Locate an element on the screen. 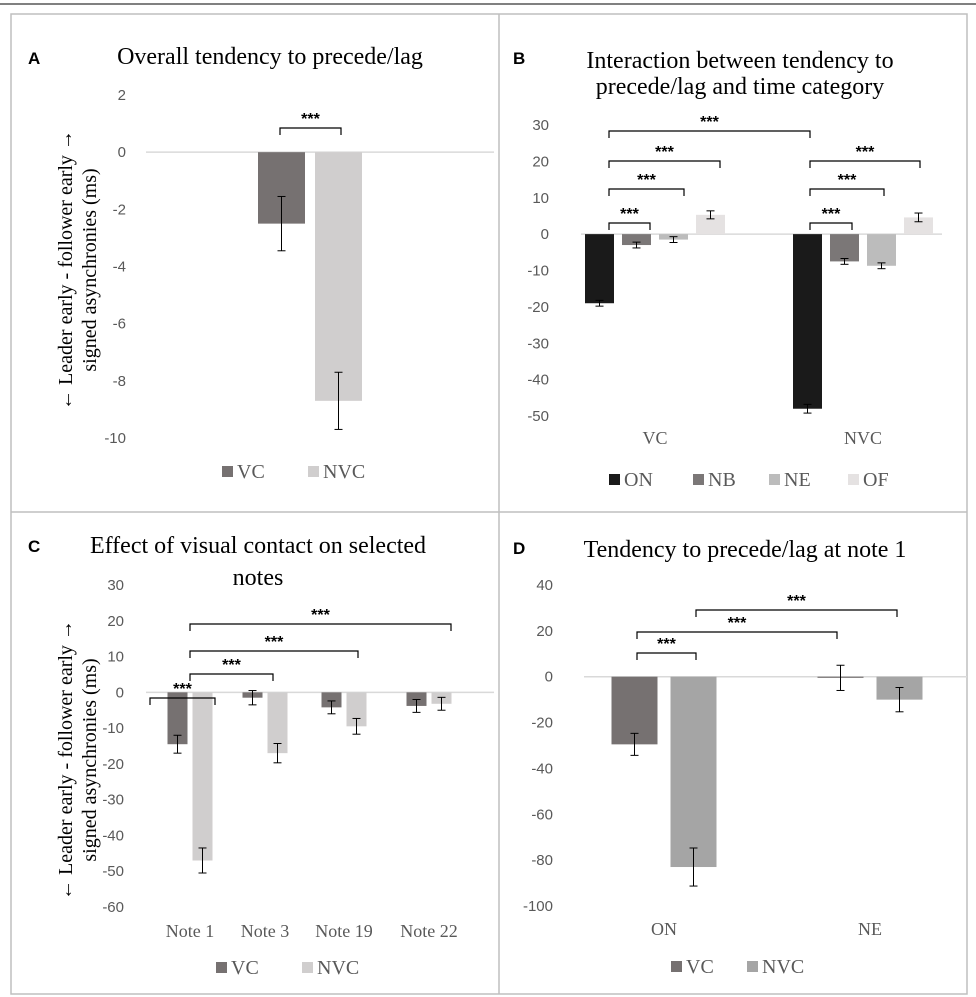  y-tick-label: -4 is located at coordinates (119, 267).